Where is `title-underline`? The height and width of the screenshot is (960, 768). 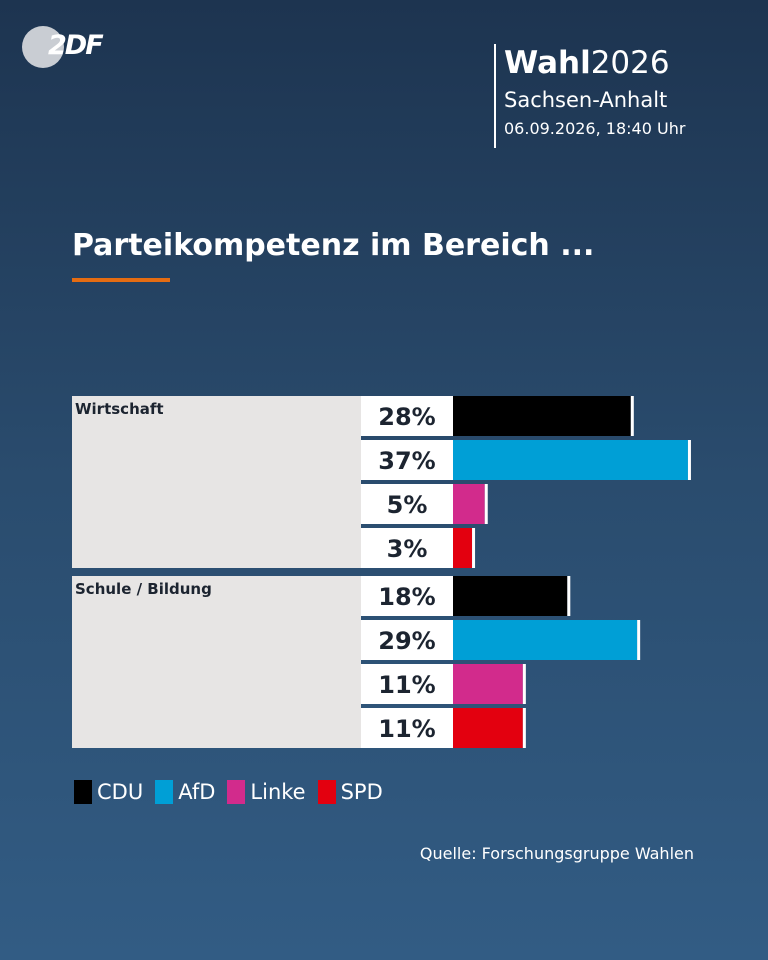
title-underline is located at coordinates (121, 280).